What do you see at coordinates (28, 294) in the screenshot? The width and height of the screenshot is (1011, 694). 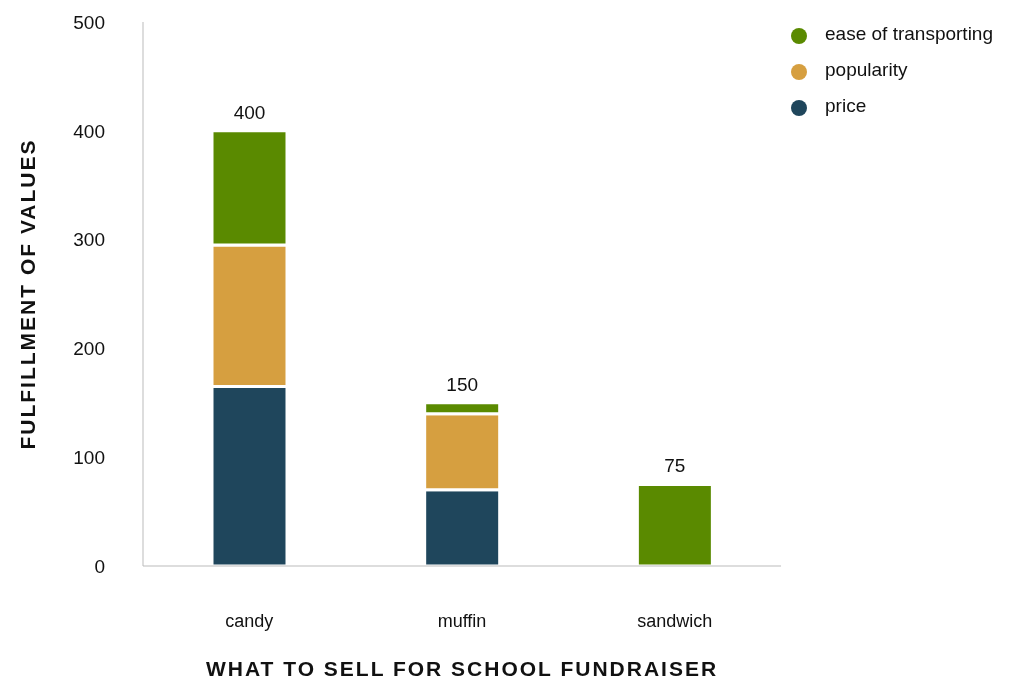 I see `y-axis-title: FULFILLMENT OF VALUES` at bounding box center [28, 294].